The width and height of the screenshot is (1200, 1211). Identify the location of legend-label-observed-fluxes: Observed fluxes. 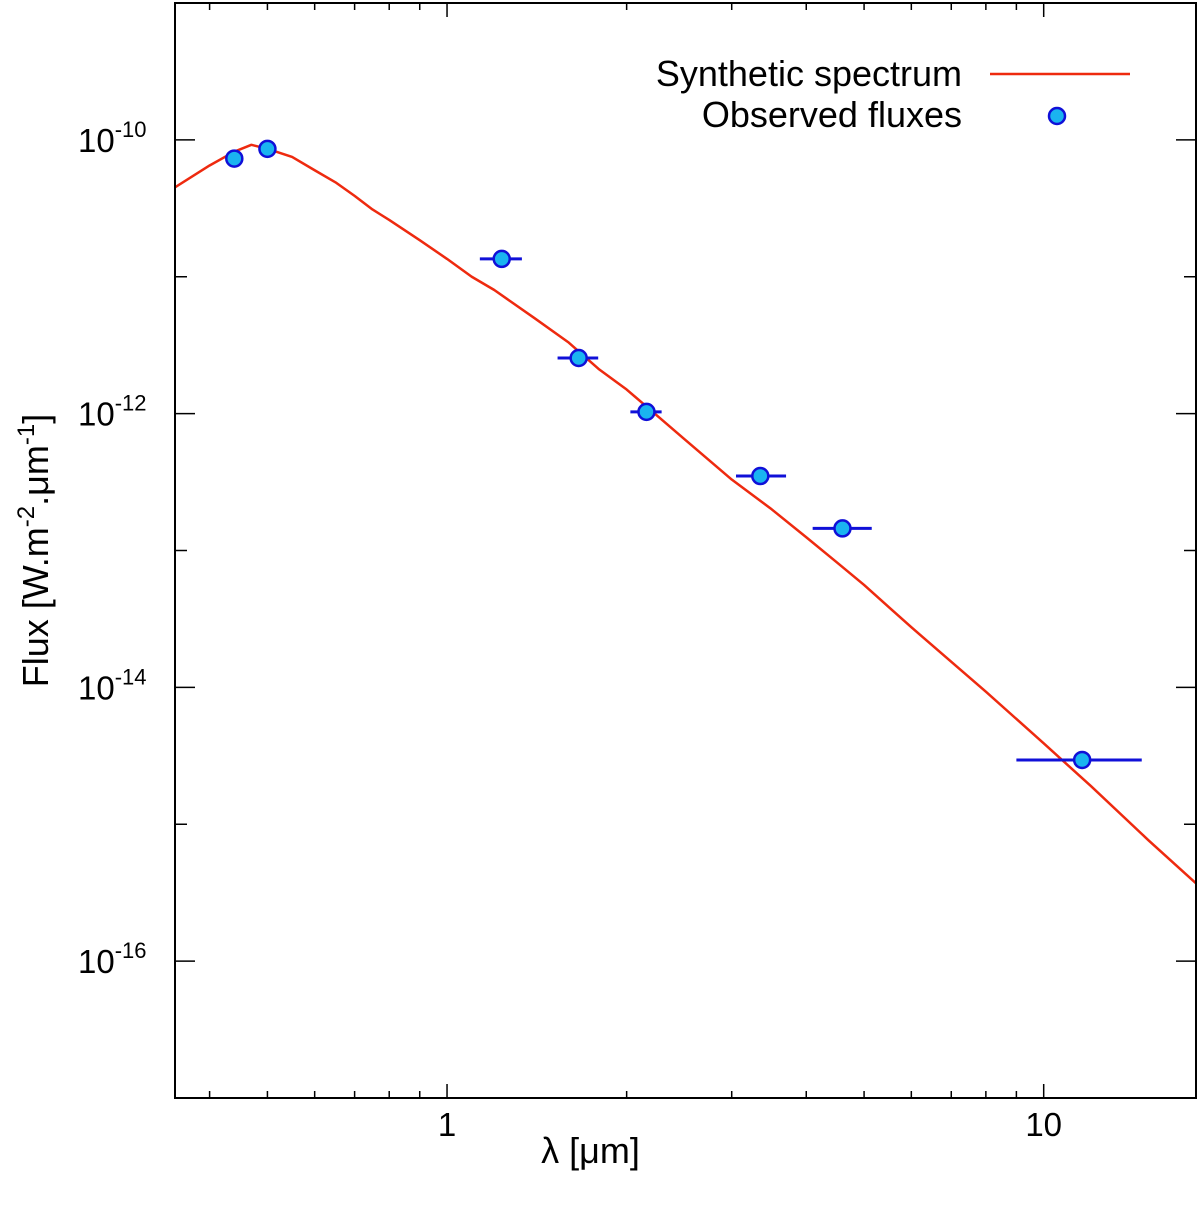
(832, 114).